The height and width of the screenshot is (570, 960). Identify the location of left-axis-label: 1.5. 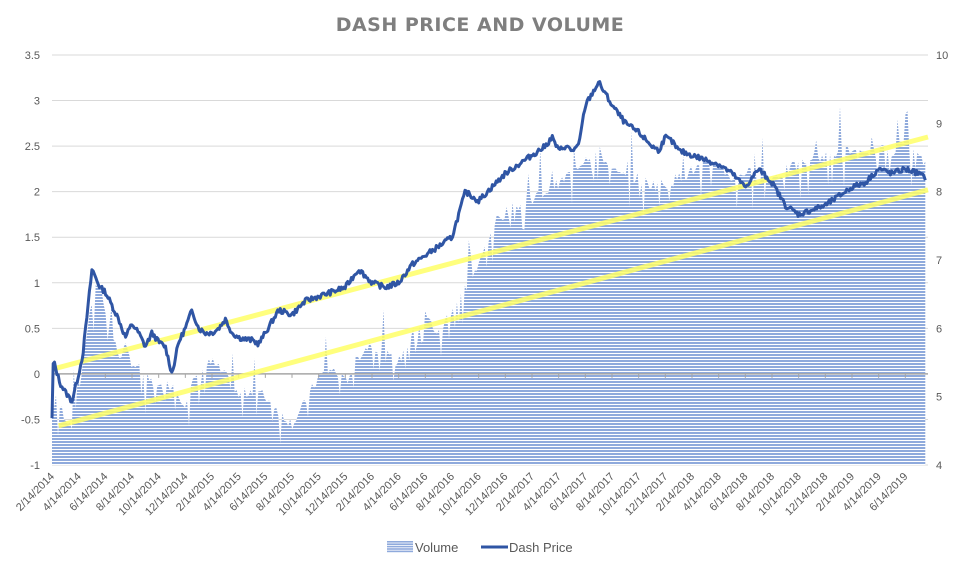
(32, 238).